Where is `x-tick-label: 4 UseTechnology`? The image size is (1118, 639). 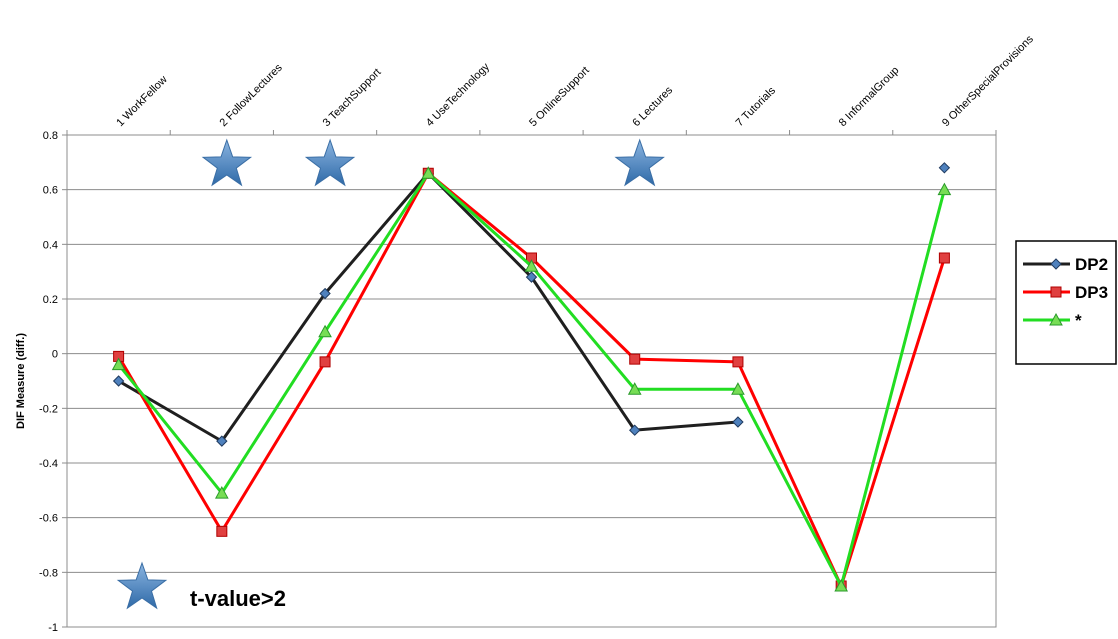
x-tick-label: 4 UseTechnology is located at coordinates (458, 95).